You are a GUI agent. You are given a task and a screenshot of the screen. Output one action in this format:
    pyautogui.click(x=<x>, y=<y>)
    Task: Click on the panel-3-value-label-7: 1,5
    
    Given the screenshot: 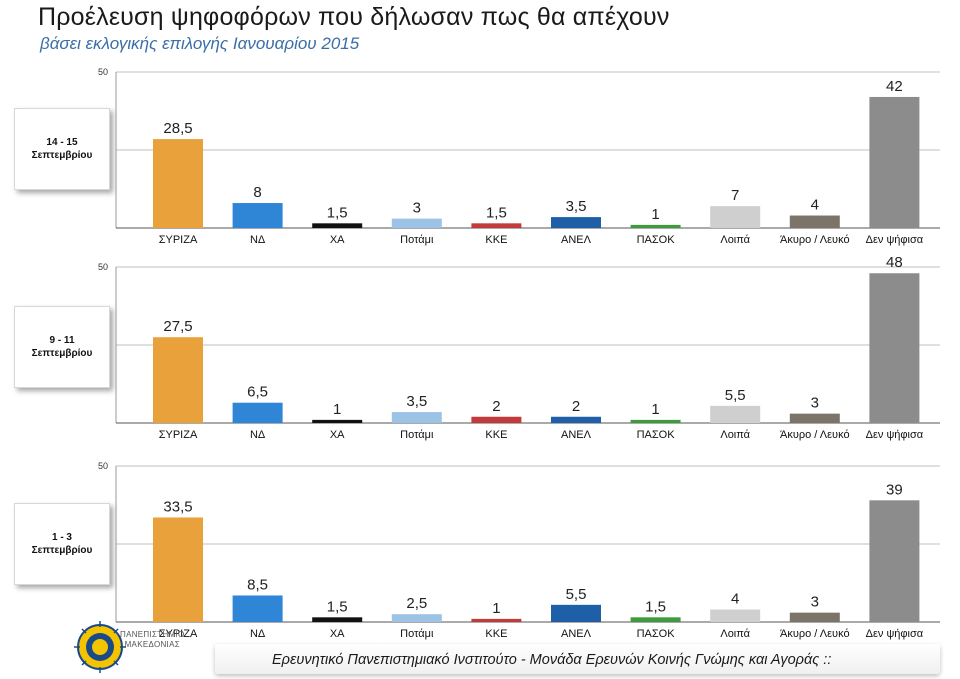 What is the action you would take?
    pyautogui.click(x=655, y=606)
    